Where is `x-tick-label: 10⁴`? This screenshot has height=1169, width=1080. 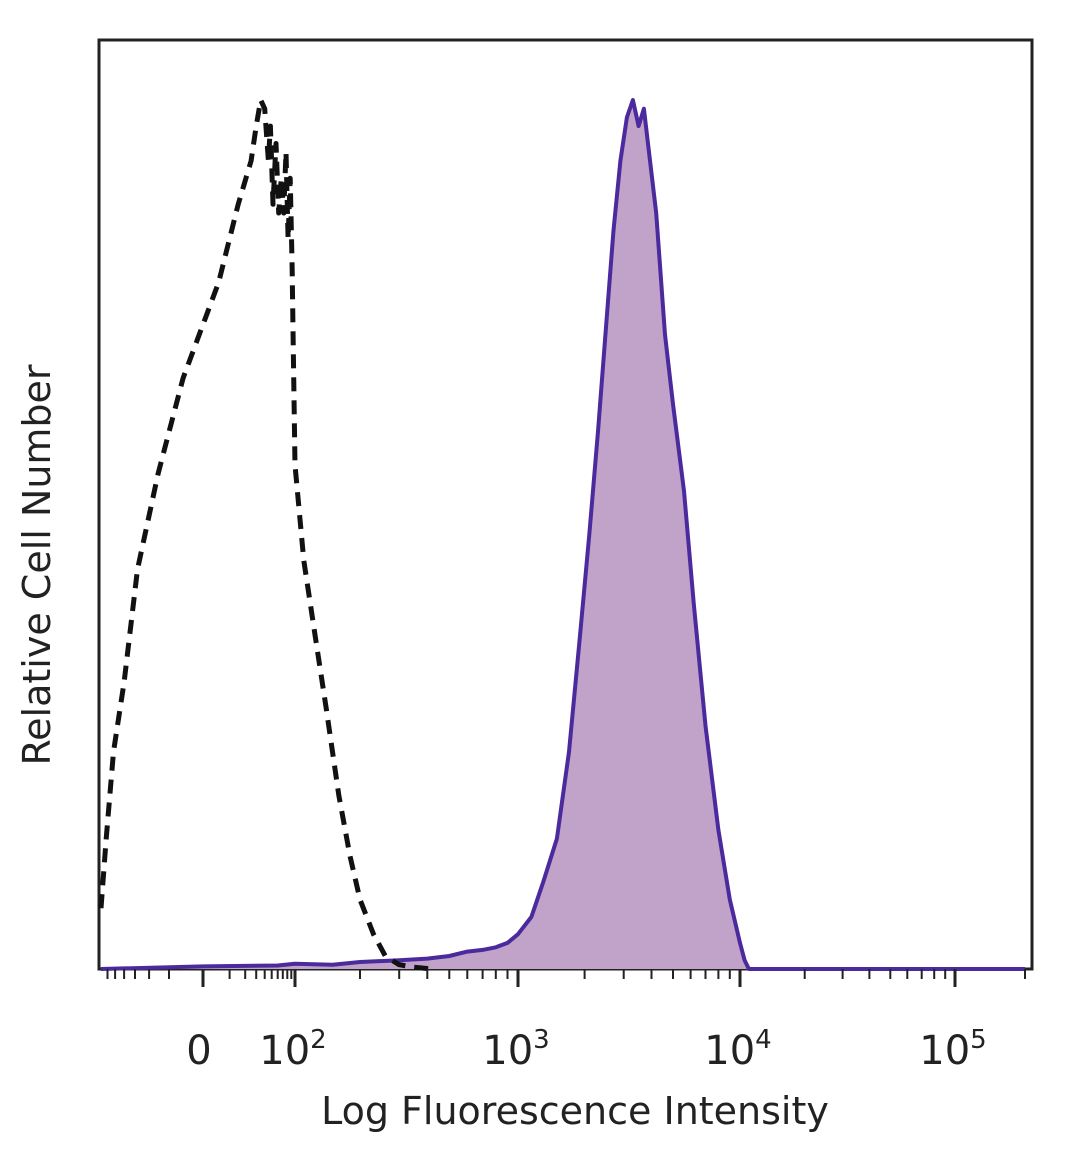
x-tick-label: 10⁴ is located at coordinates (737, 1049).